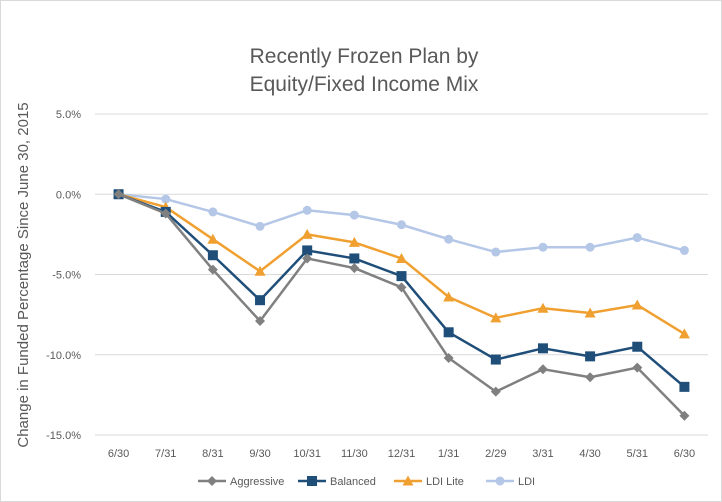 The height and width of the screenshot is (502, 722). I want to click on x-tick-label: 11/30, so click(354, 454).